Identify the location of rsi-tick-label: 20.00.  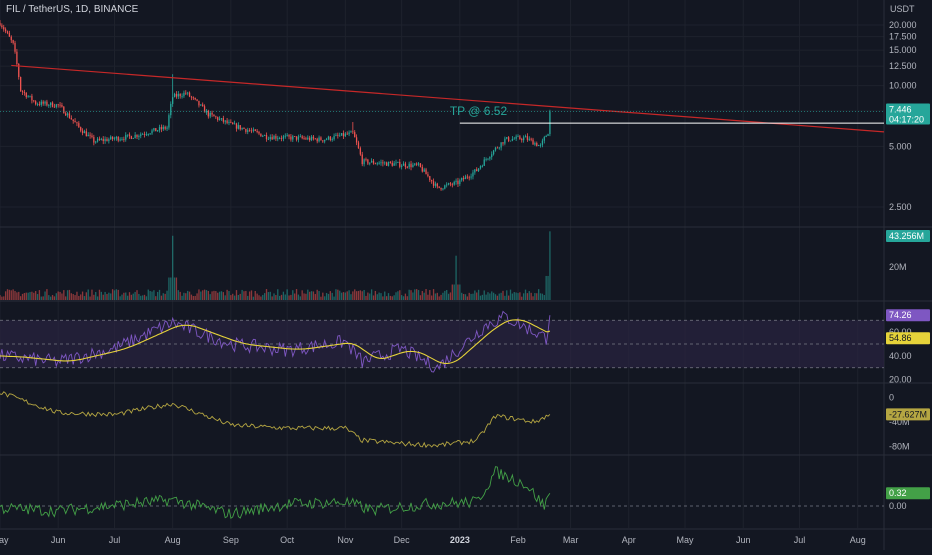
(900, 380).